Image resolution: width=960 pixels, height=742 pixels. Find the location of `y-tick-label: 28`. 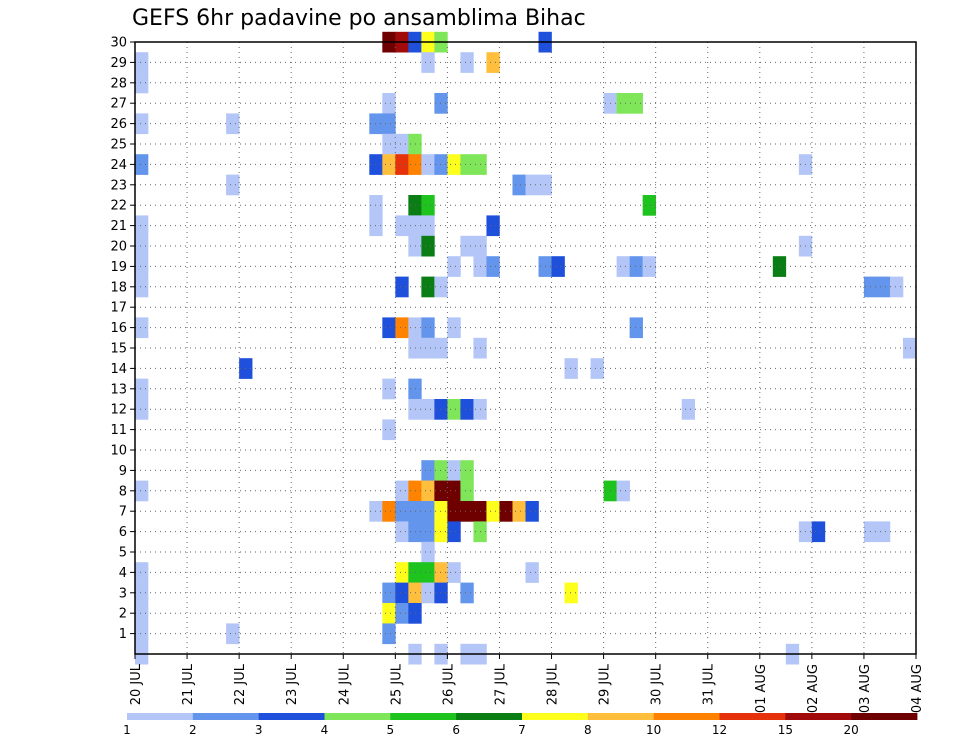

y-tick-label: 28 is located at coordinates (118, 83).